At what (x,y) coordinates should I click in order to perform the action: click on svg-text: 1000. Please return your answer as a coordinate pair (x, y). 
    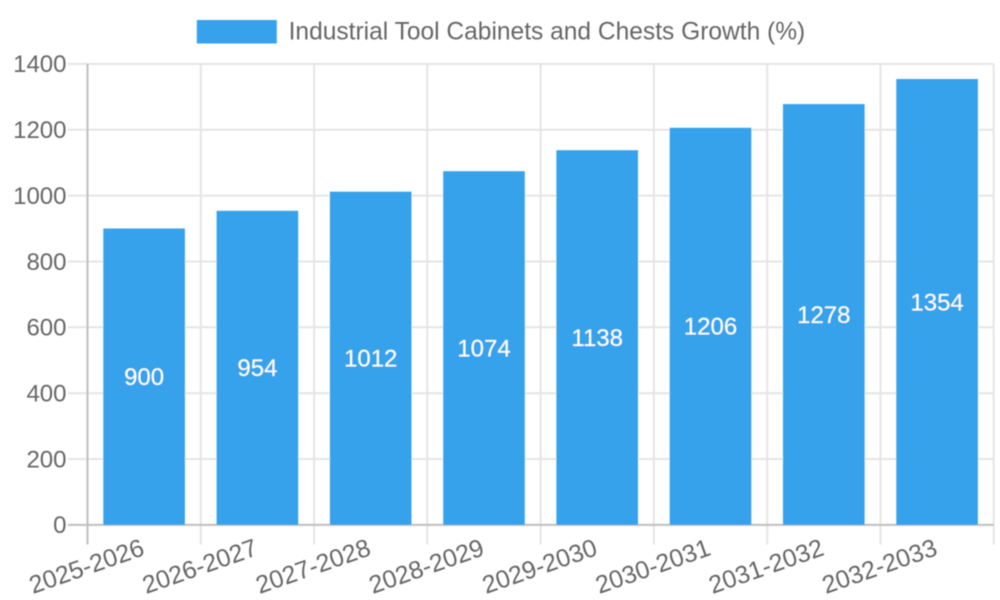
    Looking at the image, I should click on (39, 196).